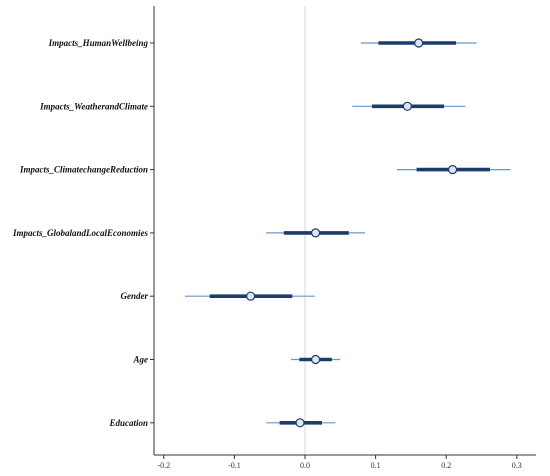  Describe the element at coordinates (141, 360) in the screenshot. I see `category-label: Age` at that location.